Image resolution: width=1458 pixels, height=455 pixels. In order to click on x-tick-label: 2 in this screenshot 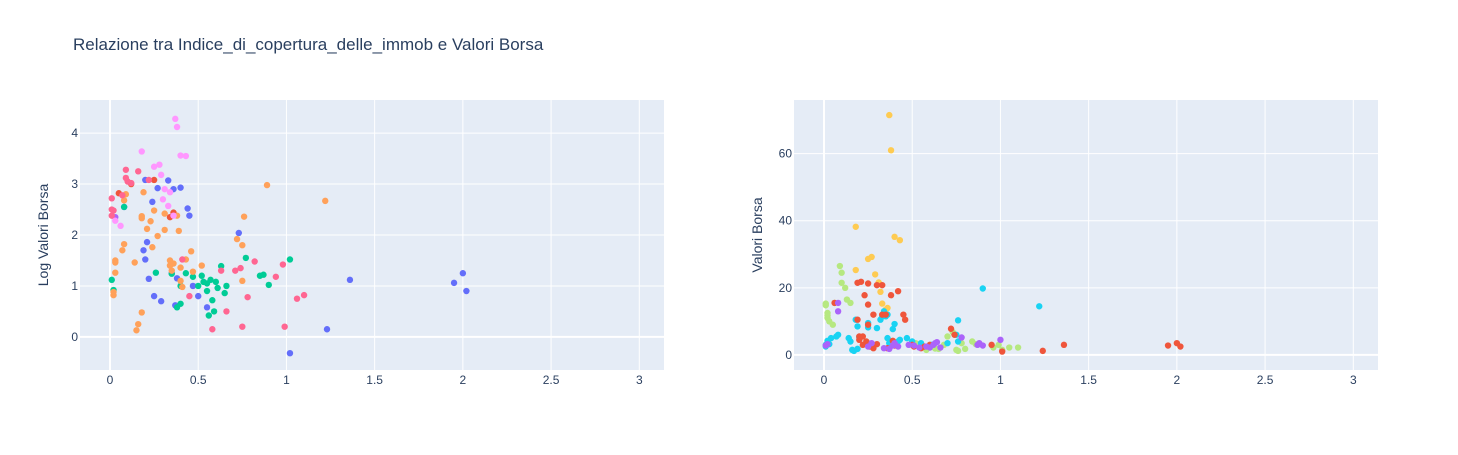, I will do `click(463, 380)`.